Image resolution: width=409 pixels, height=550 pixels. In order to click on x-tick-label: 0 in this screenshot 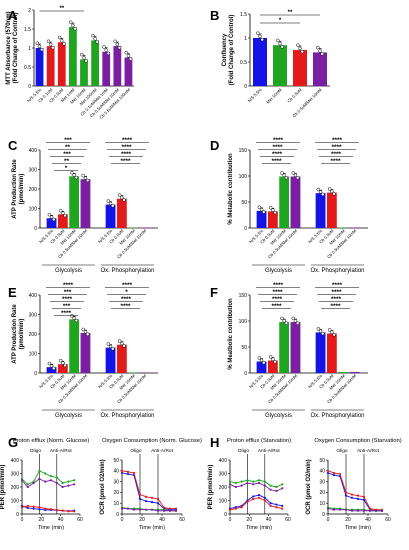, I will do `click(22, 520)`.